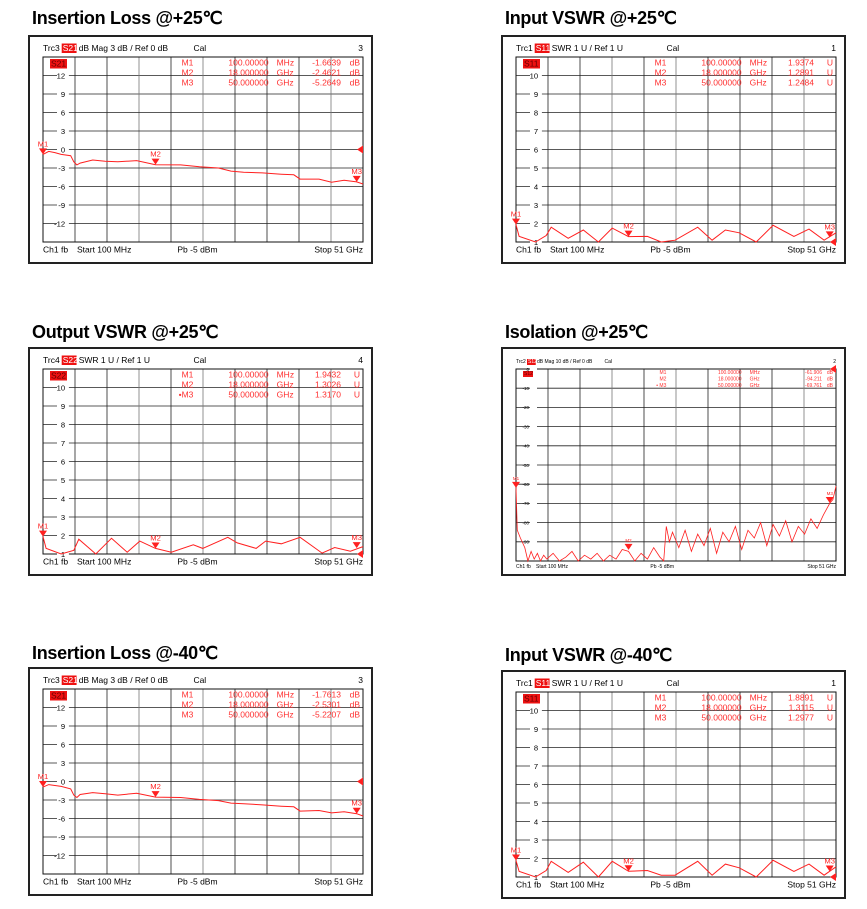 The image size is (867, 909). What do you see at coordinates (588, 655) in the screenshot?
I see `chart-title: Input VSWR @-40℃` at bounding box center [588, 655].